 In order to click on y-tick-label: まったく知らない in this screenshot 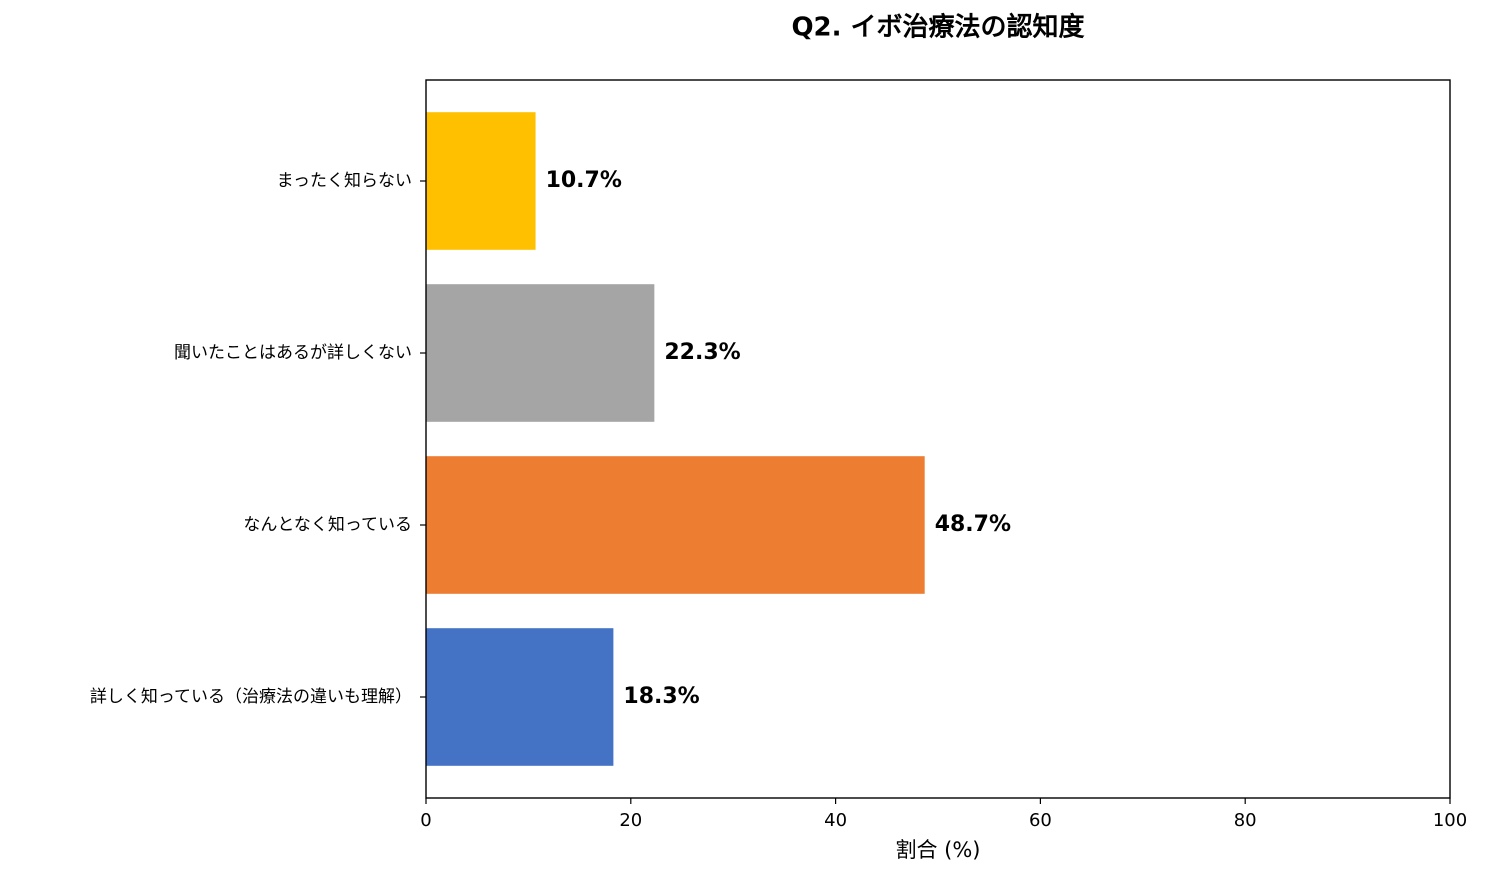, I will do `click(344, 181)`.